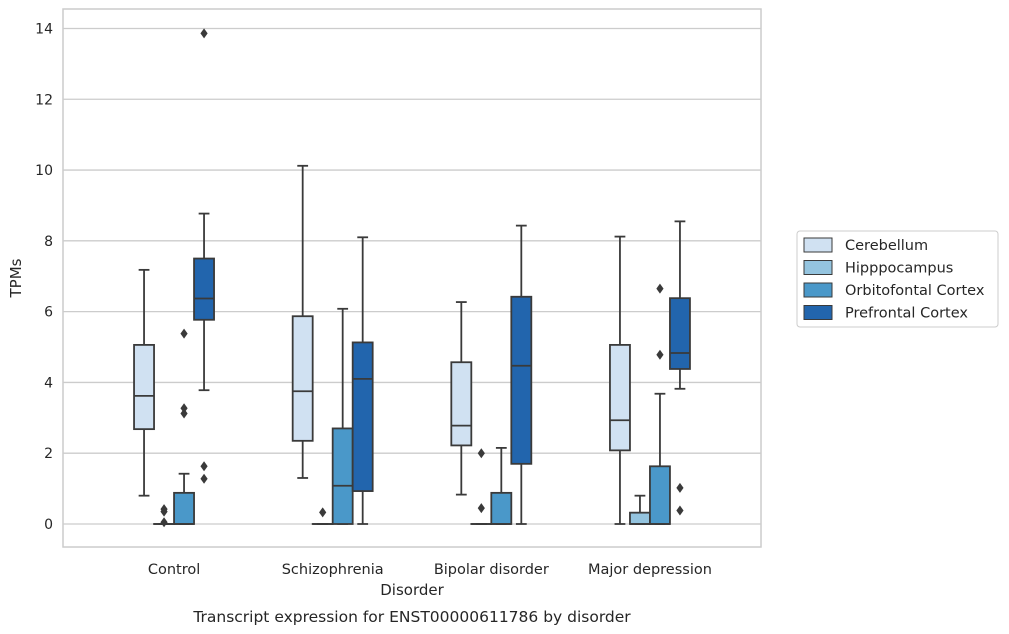 The height and width of the screenshot is (634, 1009). What do you see at coordinates (48, 383) in the screenshot?
I see `y-tick-label: 4` at bounding box center [48, 383].